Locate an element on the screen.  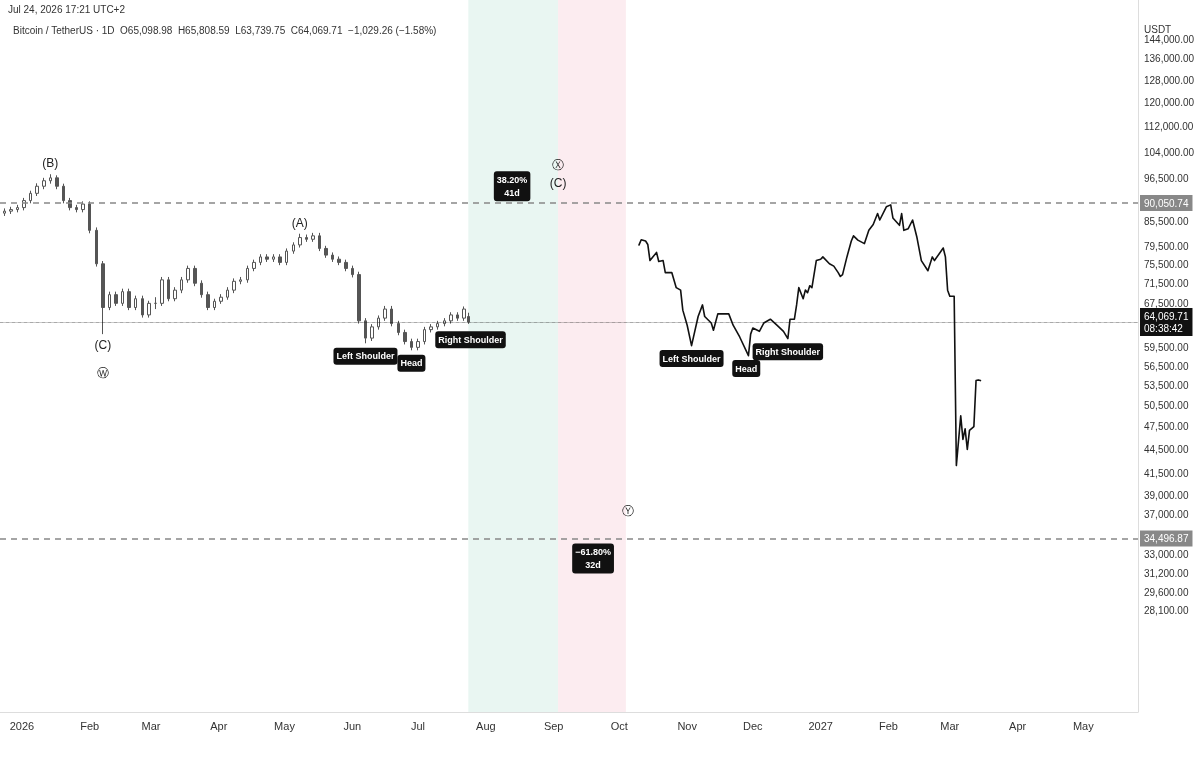
ref-line-label: 34,496.87 is located at coordinates (1166, 538).